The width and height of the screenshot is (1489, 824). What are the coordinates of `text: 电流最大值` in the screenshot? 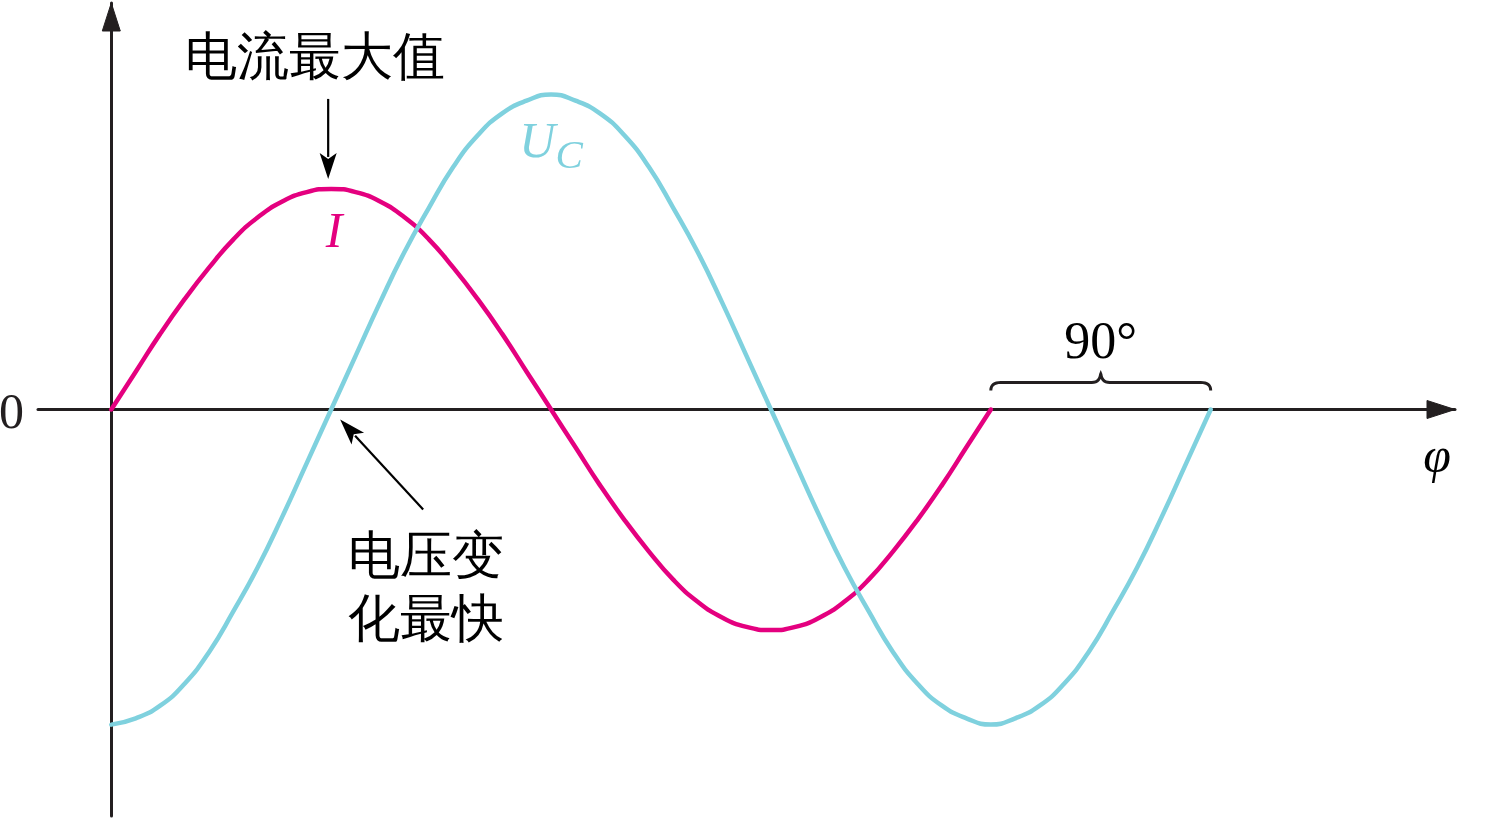 It's located at (315, 56).